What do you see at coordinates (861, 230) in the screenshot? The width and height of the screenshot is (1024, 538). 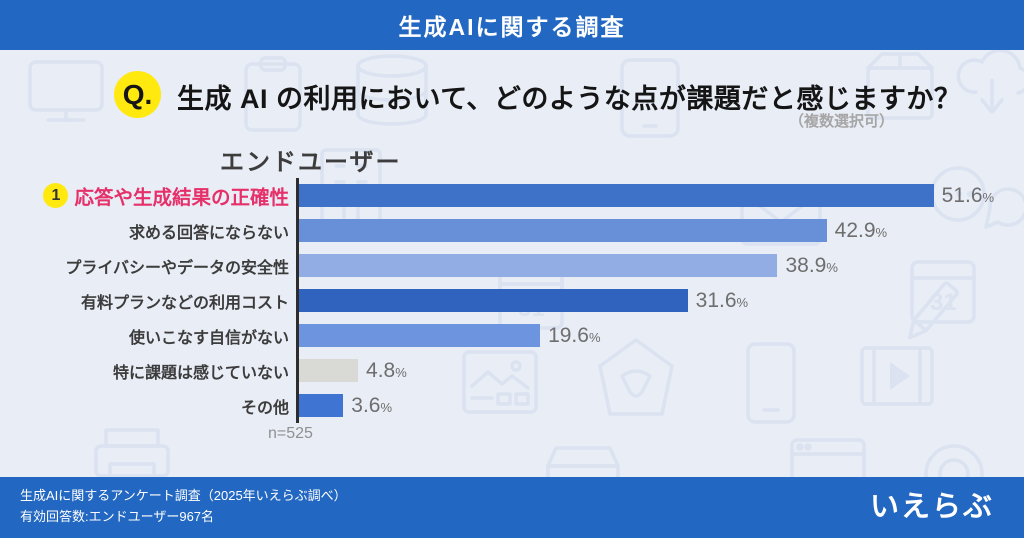 I see `value-label: 42.9%` at bounding box center [861, 230].